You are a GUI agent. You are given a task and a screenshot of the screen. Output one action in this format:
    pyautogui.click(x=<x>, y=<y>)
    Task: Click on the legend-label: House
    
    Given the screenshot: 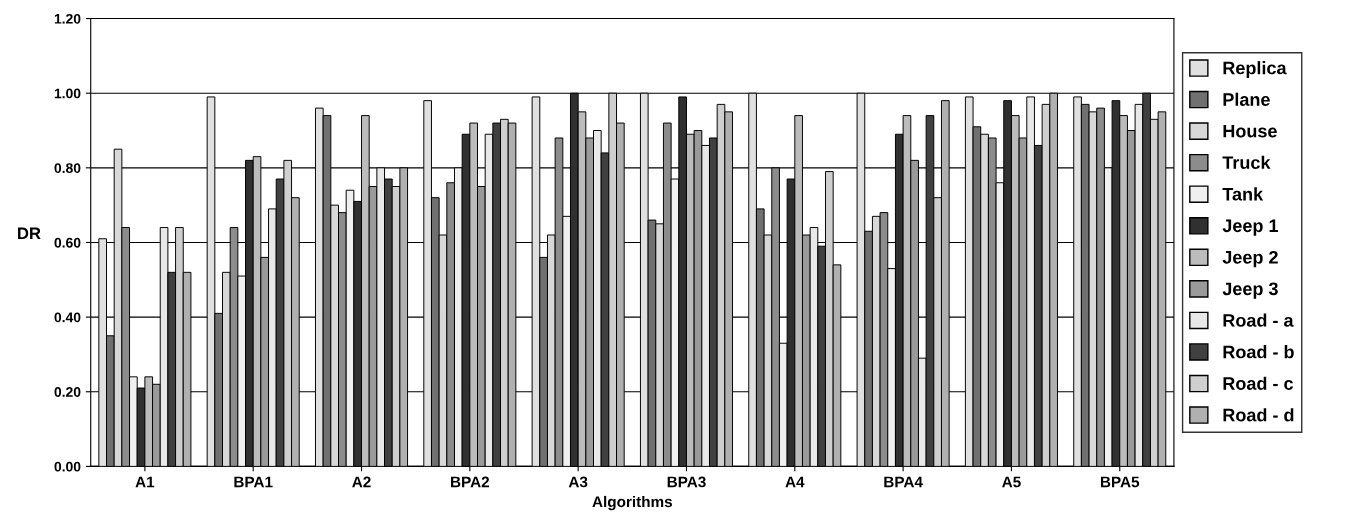 What is the action you would take?
    pyautogui.click(x=1250, y=131)
    